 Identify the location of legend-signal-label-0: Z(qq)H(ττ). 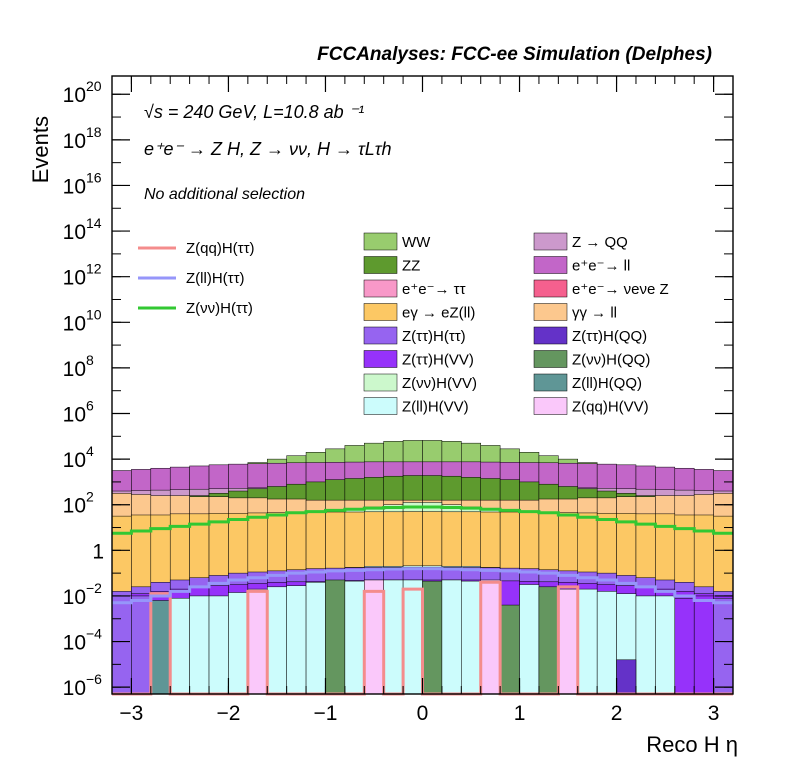
(220, 248).